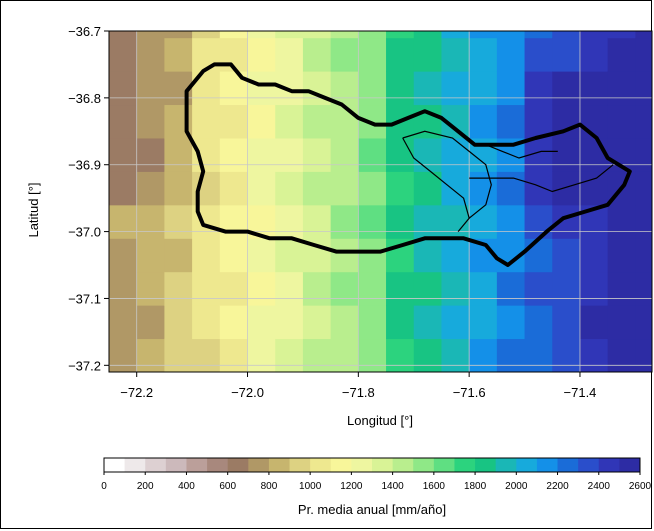 This screenshot has height=531, width=654. What do you see at coordinates (475, 486) in the screenshot?
I see `colorbar-tick-label: 1800` at bounding box center [475, 486].